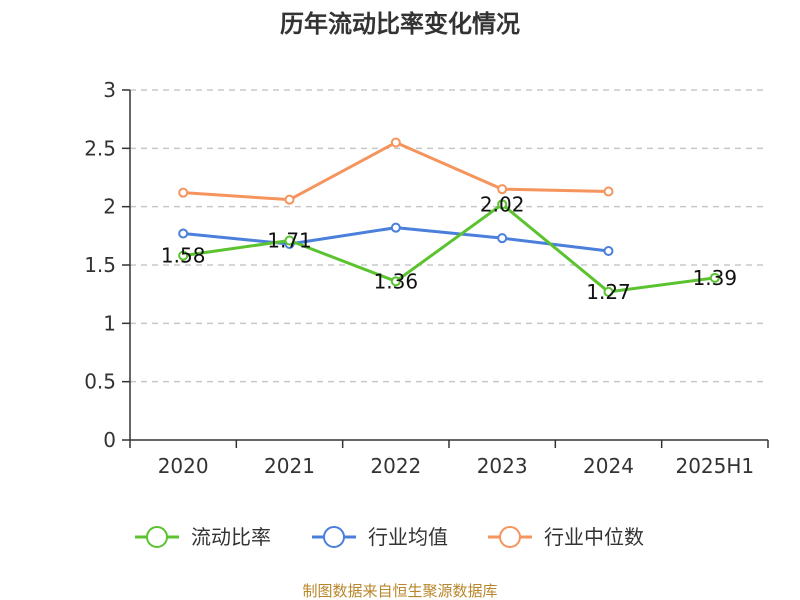  Describe the element at coordinates (109, 323) in the screenshot. I see `y-tick-label: 1` at that location.